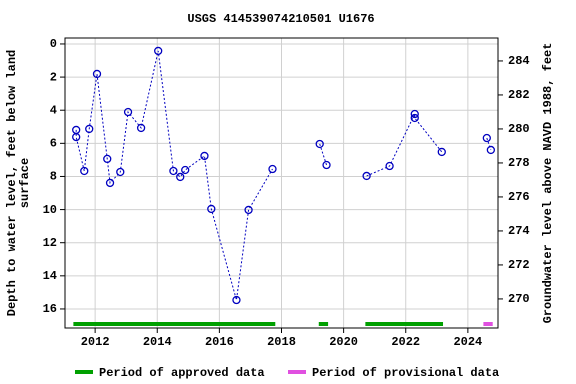 The width and height of the screenshot is (576, 384). Describe the element at coordinates (519, 95) in the screenshot. I see `y2-tick-label: 282` at that location.